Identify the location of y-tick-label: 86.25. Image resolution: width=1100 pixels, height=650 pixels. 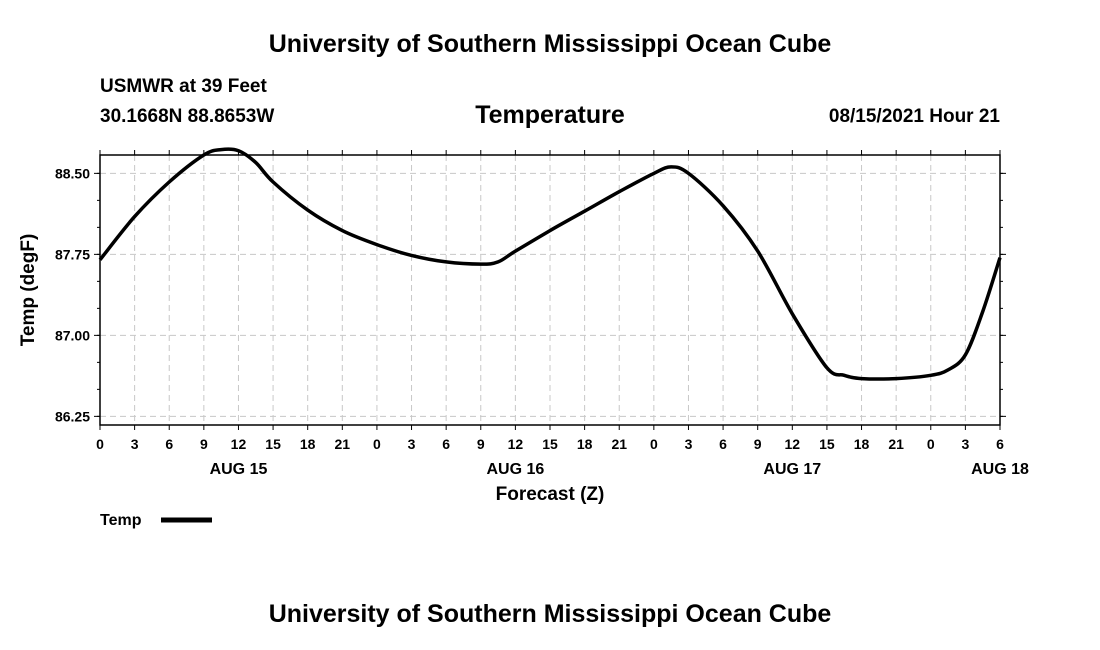
(72, 416).